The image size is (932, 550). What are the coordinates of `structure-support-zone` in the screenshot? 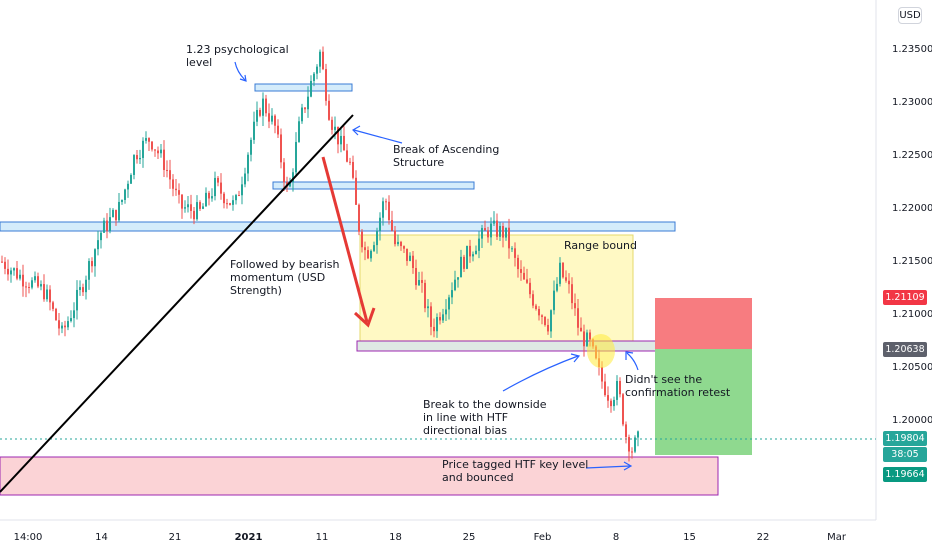 It's located at (373, 185).